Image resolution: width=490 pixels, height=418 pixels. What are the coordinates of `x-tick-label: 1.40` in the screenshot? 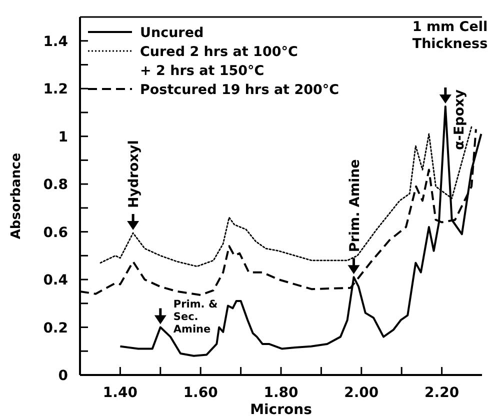 It's located at (120, 393).